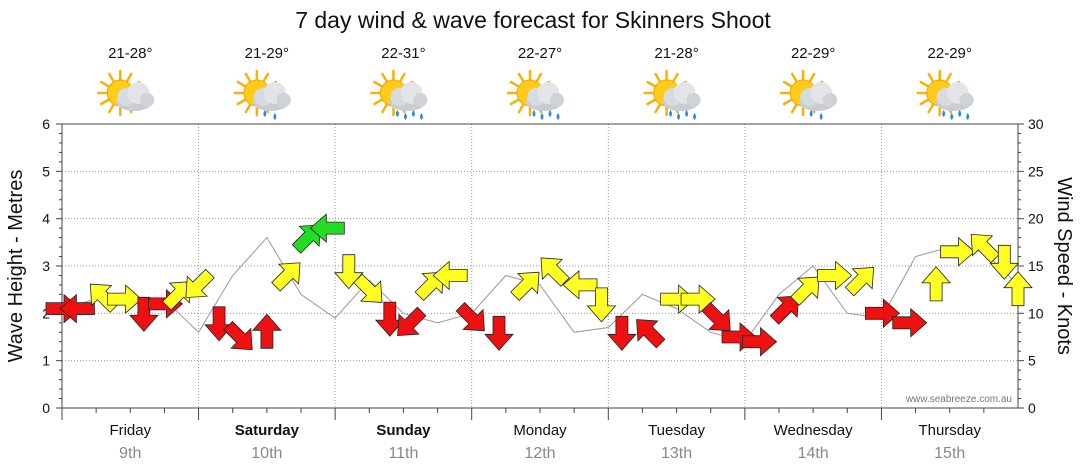 Image resolution: width=1080 pixels, height=475 pixels. I want to click on day-date-label: 13th, so click(676, 453).